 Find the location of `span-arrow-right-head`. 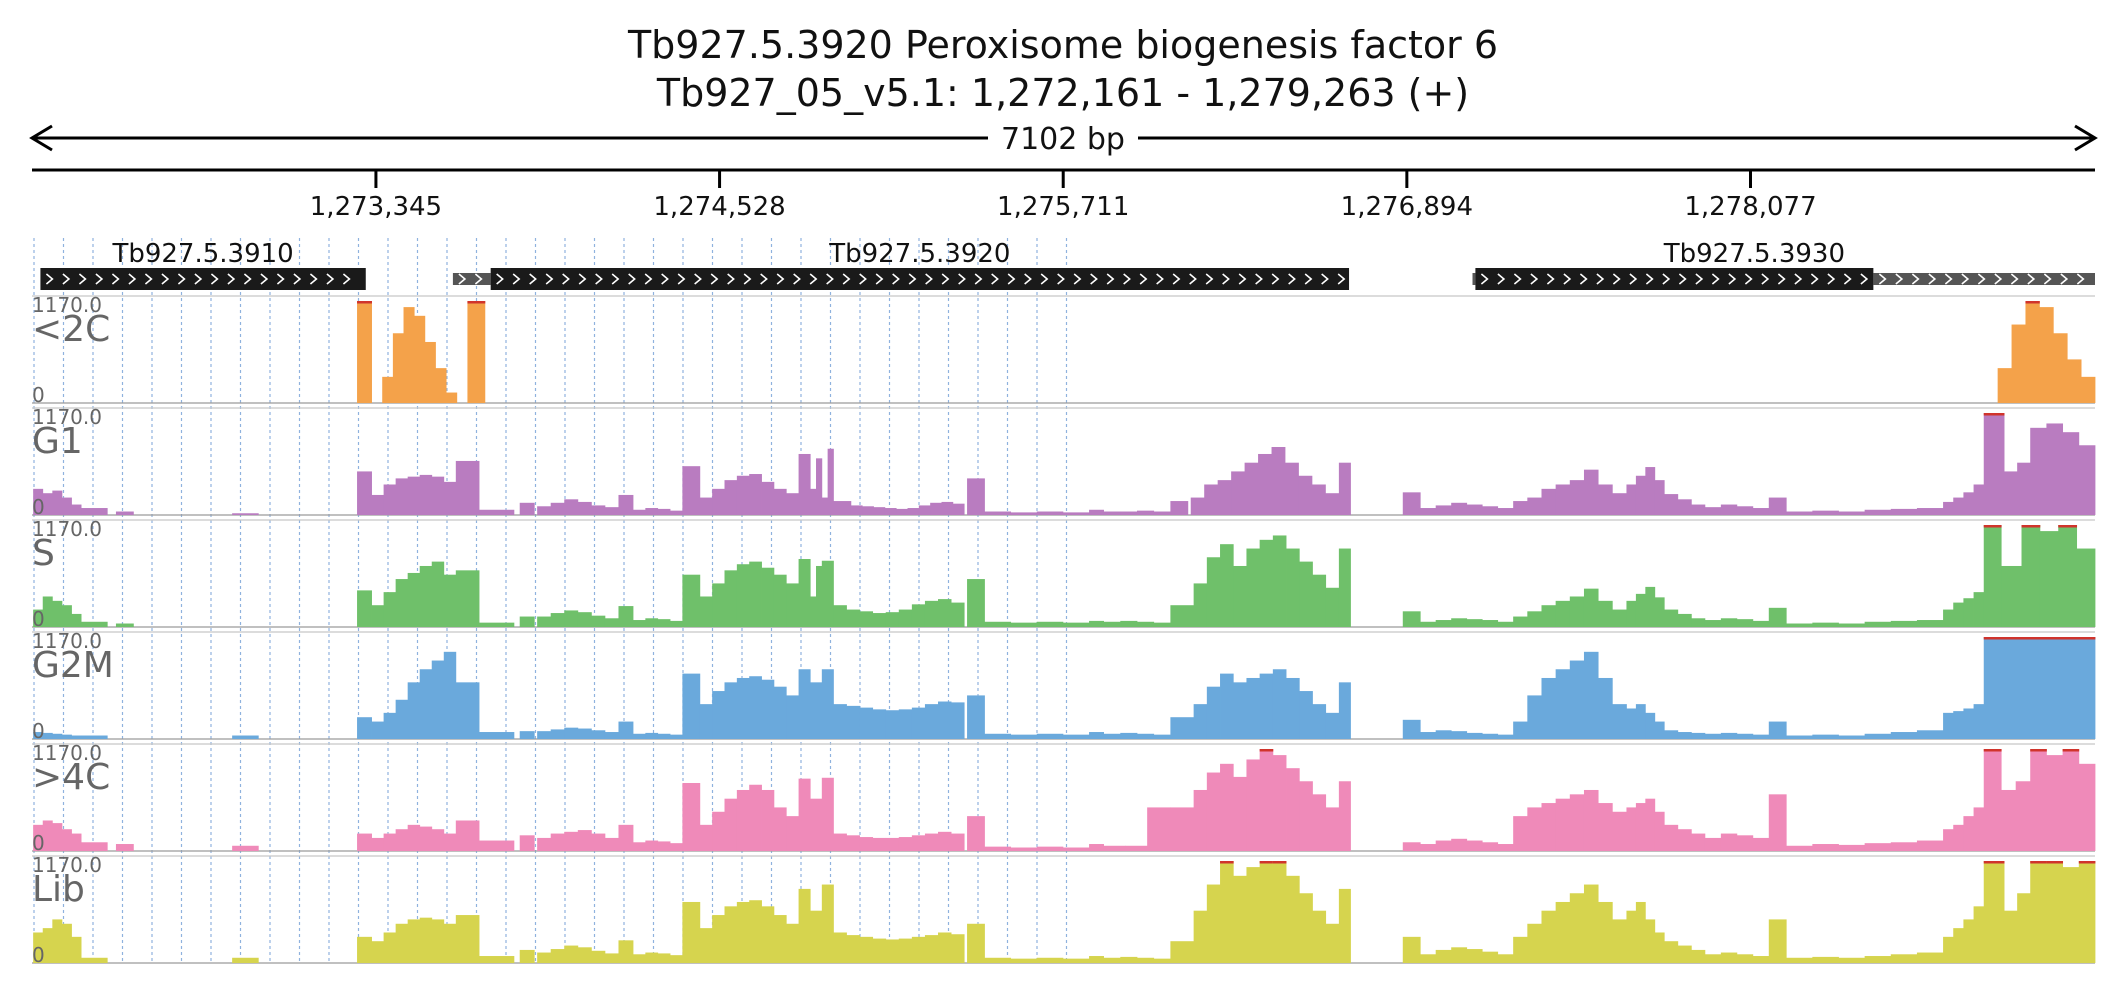

span-arrow-right-head is located at coordinates (2086, 138).